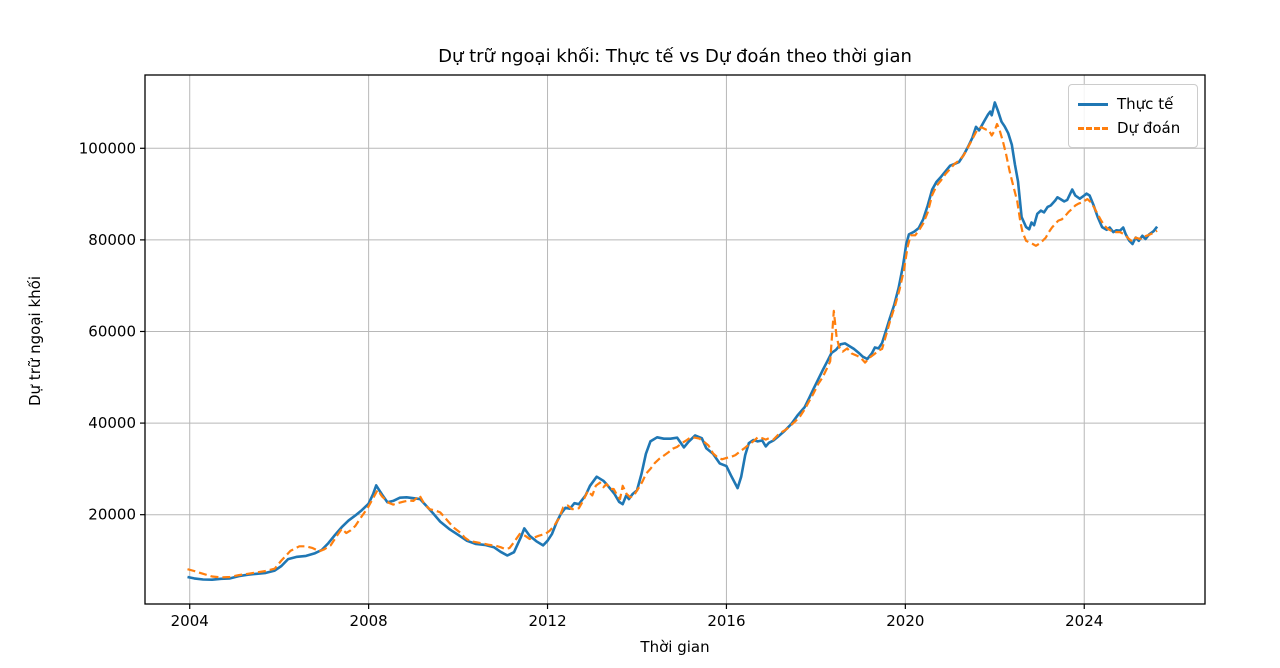 The width and height of the screenshot is (1280, 668). I want to click on predicted-line-sample, so click(1093, 128).